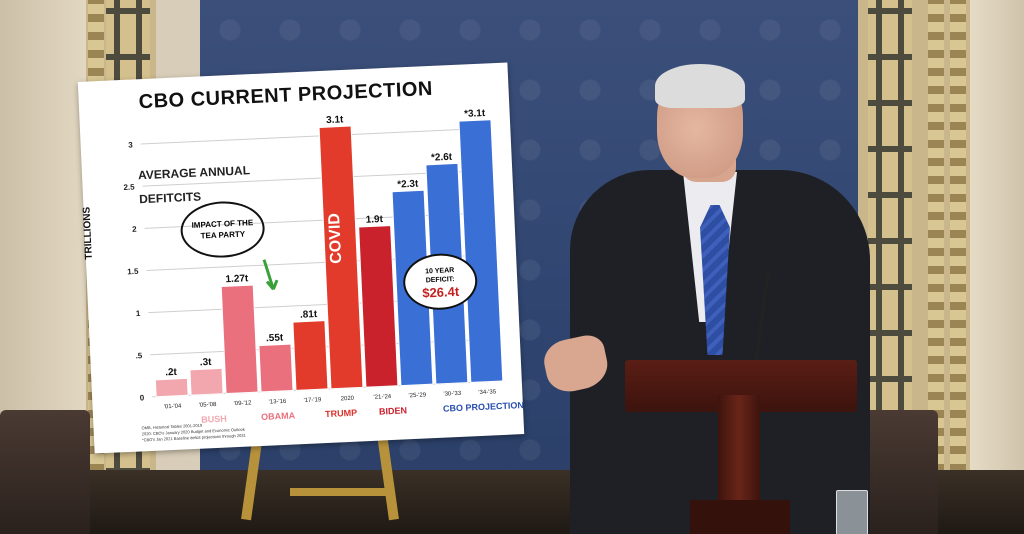 The width and height of the screenshot is (1024, 534). What do you see at coordinates (348, 399) in the screenshot?
I see `x-tick-label: 2020` at bounding box center [348, 399].